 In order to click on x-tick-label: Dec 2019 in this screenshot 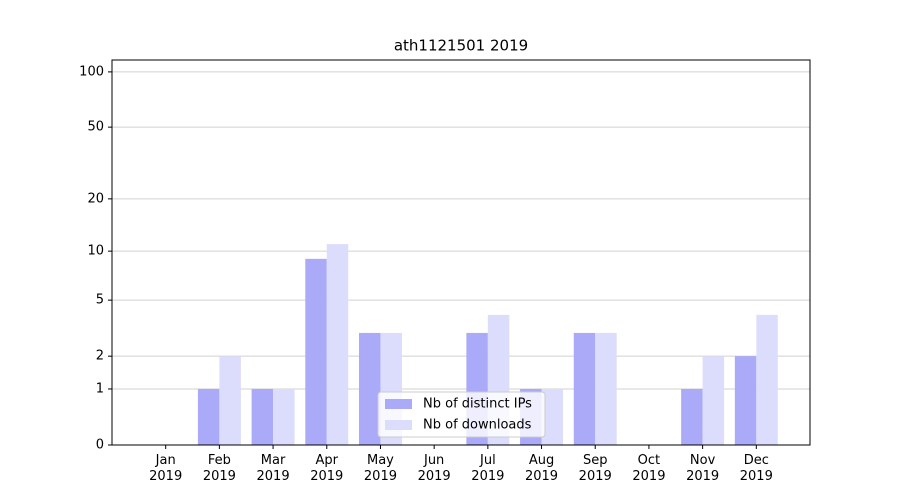, I will do `click(756, 468)`.